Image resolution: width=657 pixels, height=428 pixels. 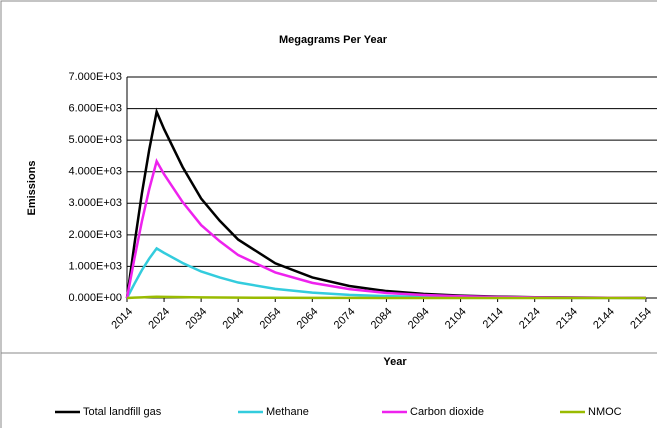 What do you see at coordinates (95, 108) in the screenshot?
I see `y-tick-label: 6.000E+03` at bounding box center [95, 108].